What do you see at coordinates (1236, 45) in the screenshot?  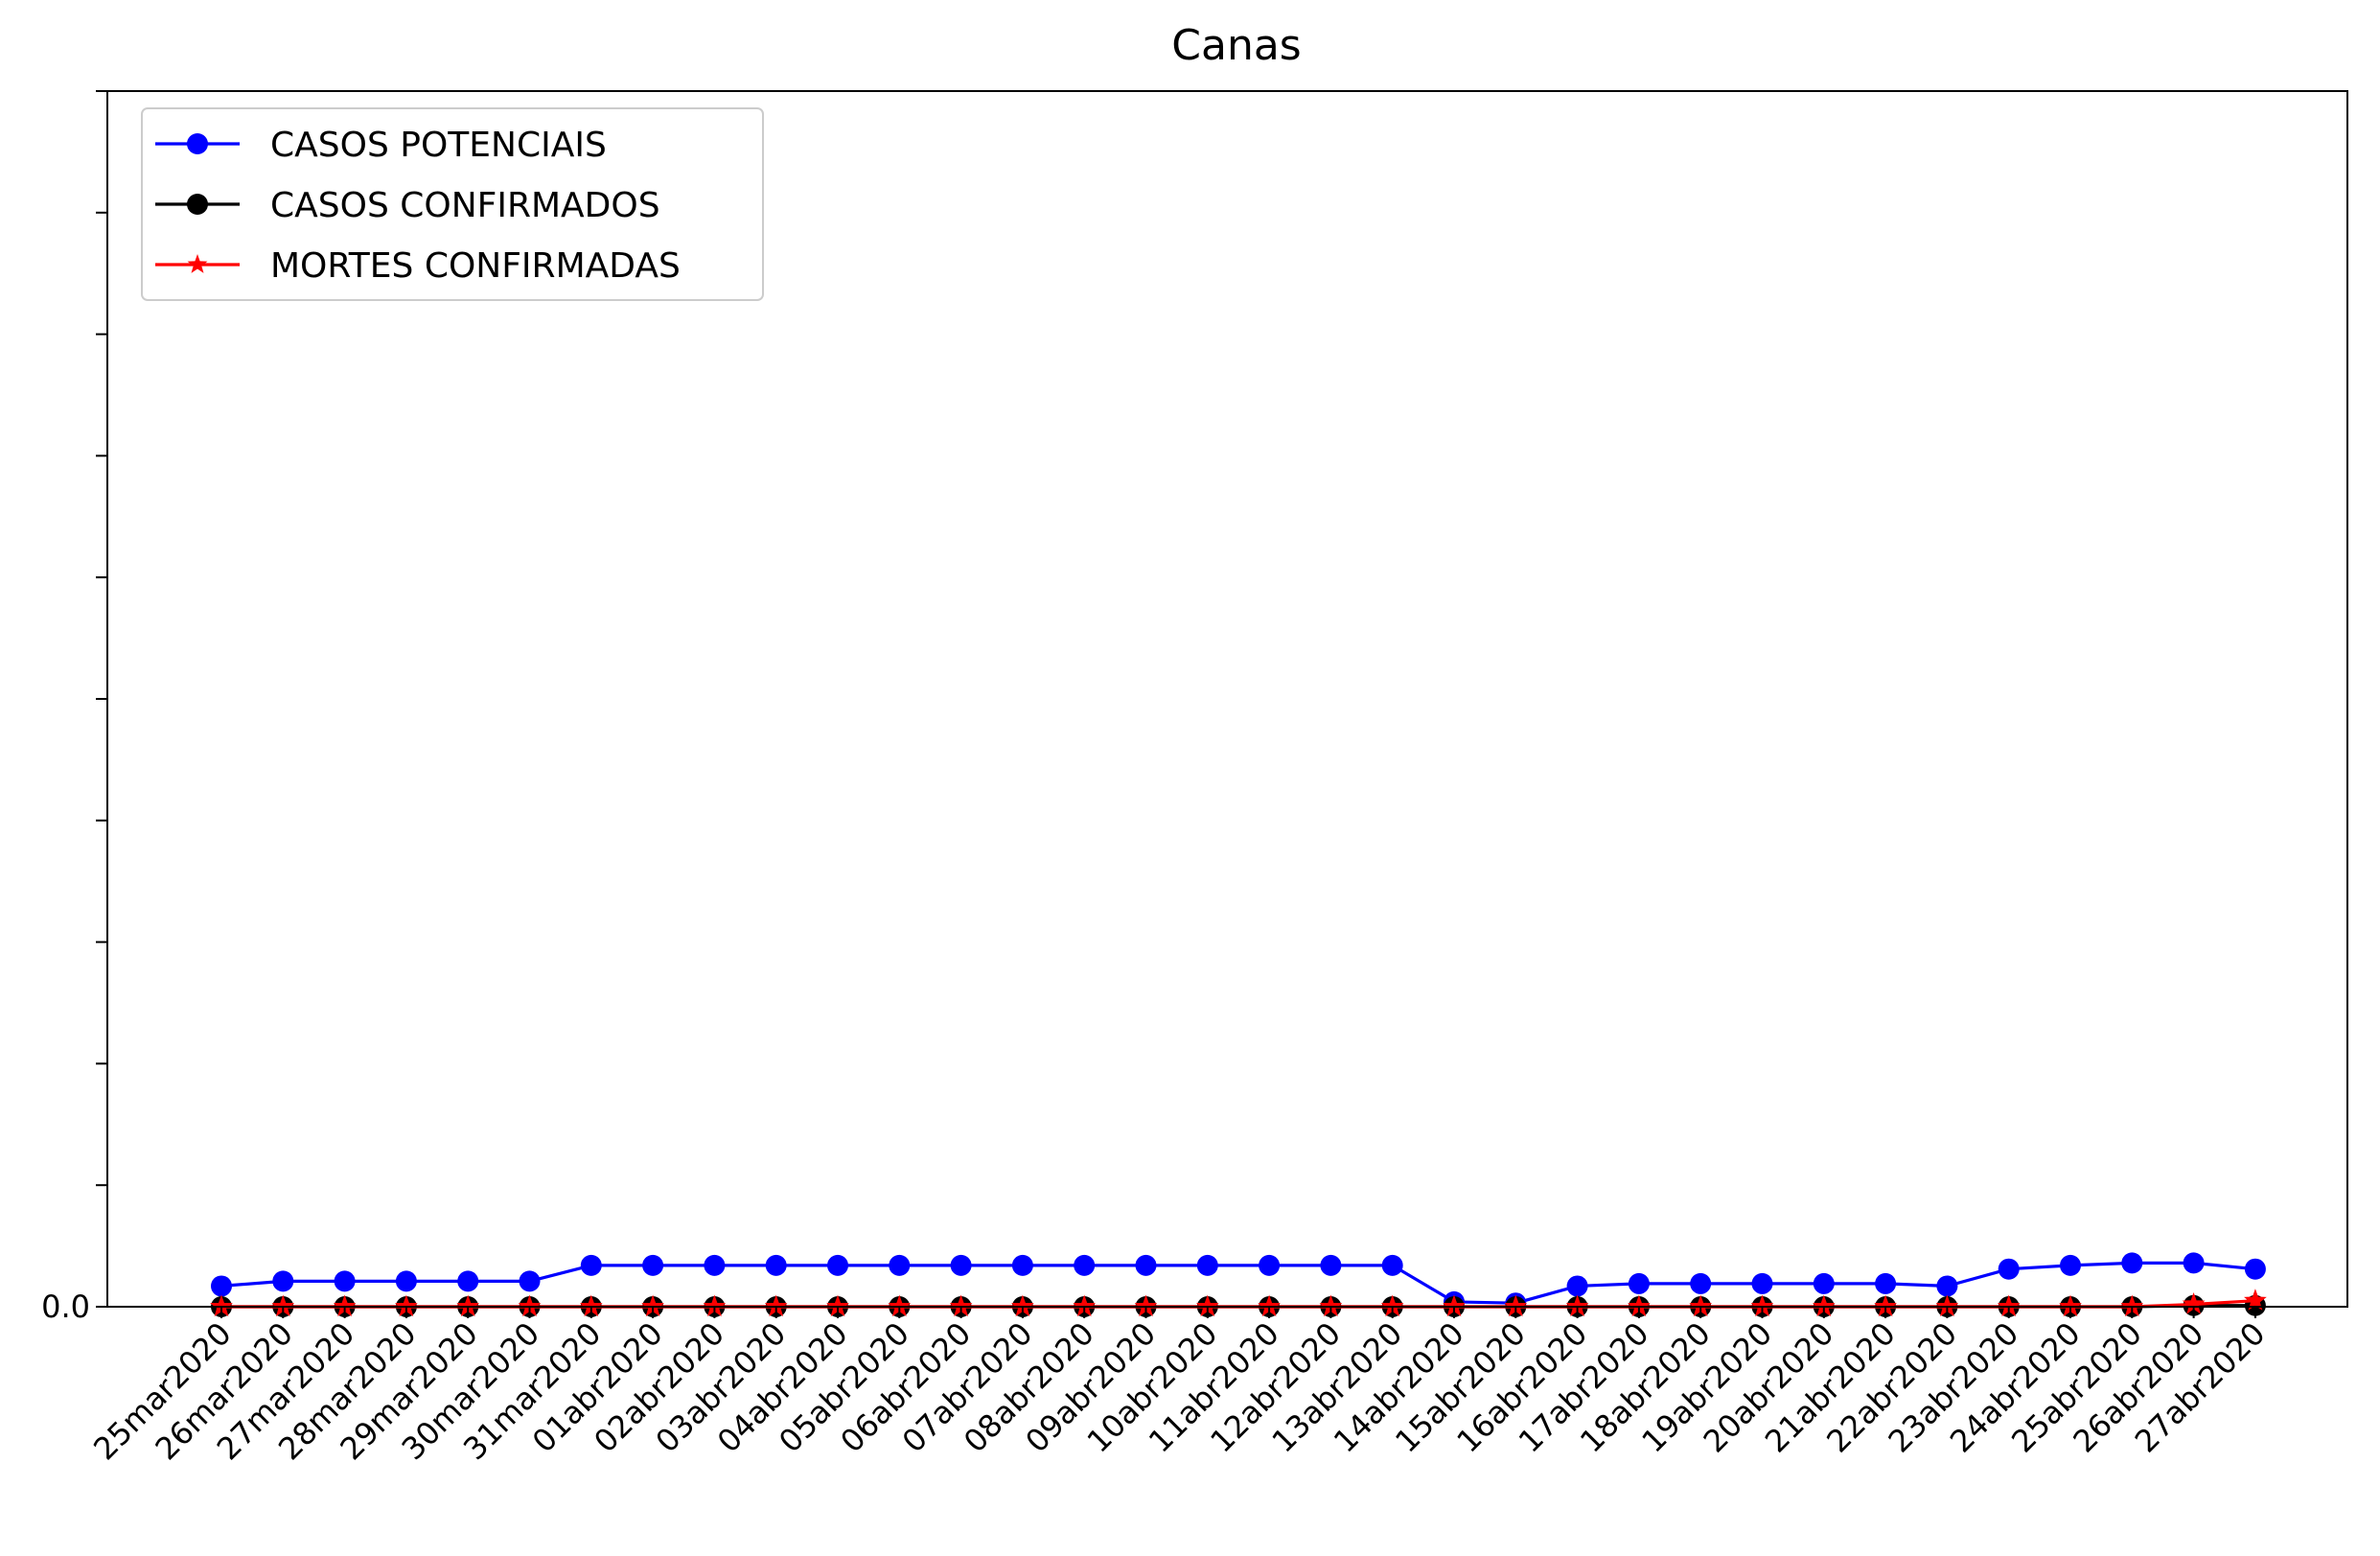 I see `chart-title: Canas` at bounding box center [1236, 45].